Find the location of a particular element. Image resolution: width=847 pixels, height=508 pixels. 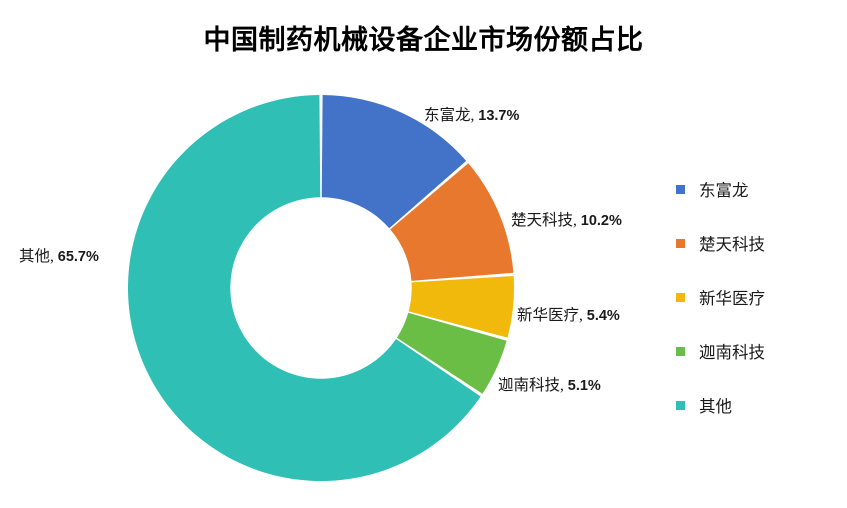

data-label-xinhua-value: 5.4% is located at coordinates (603, 316).